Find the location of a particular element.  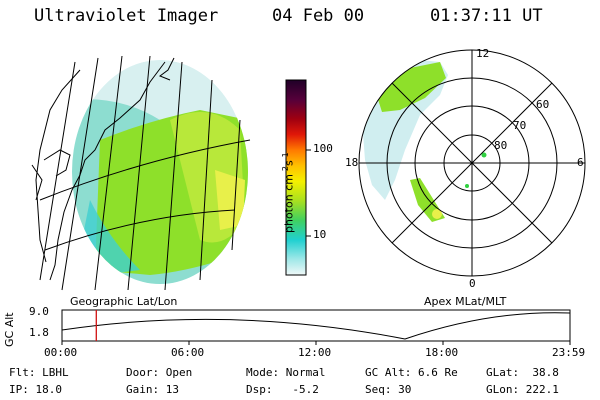

filter-status: Flt: LBHL is located at coordinates (39, 372).